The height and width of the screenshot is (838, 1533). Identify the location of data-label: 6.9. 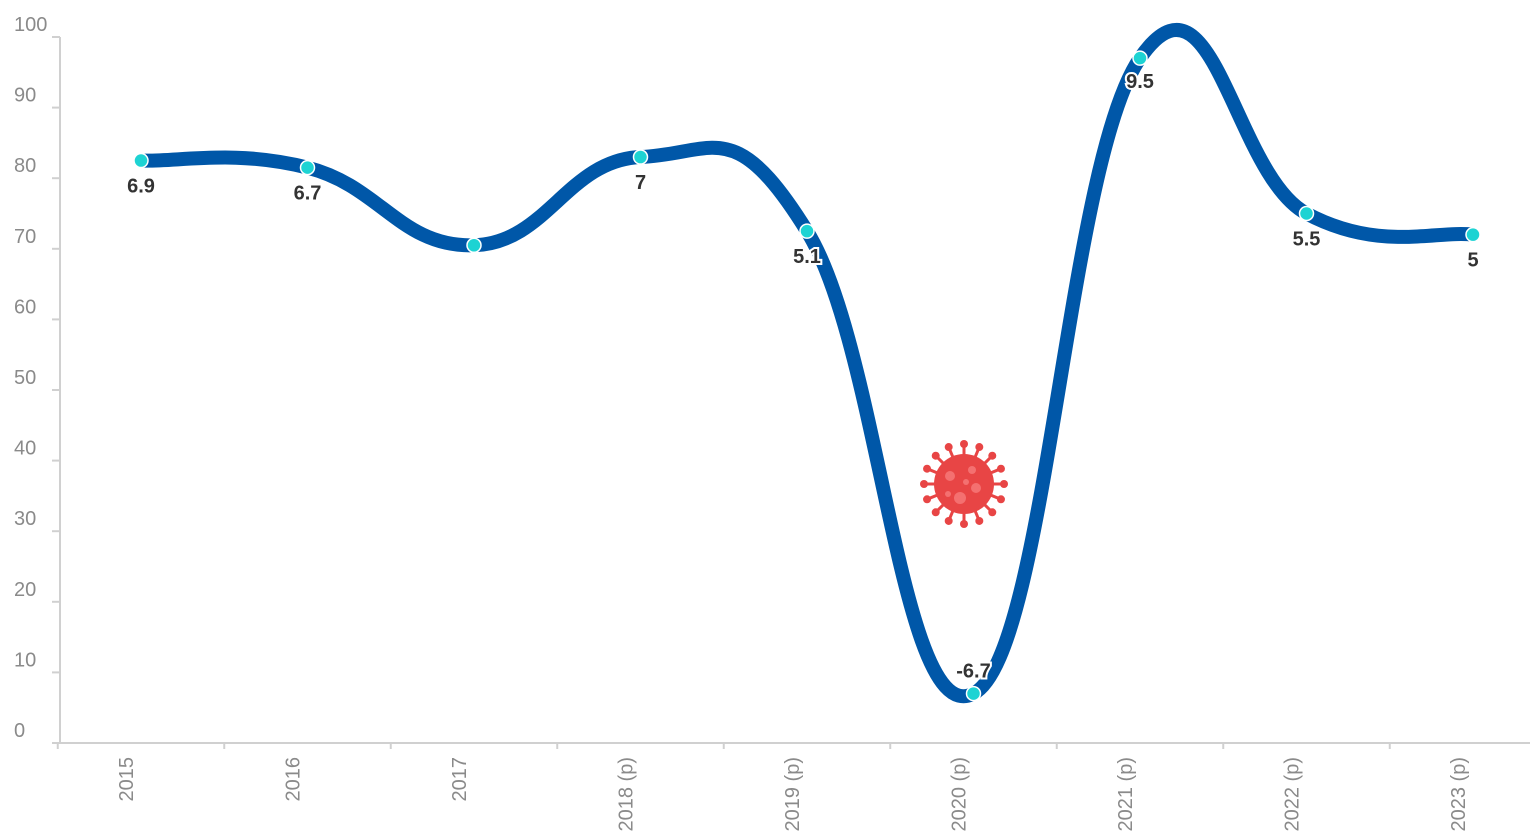
(141, 187).